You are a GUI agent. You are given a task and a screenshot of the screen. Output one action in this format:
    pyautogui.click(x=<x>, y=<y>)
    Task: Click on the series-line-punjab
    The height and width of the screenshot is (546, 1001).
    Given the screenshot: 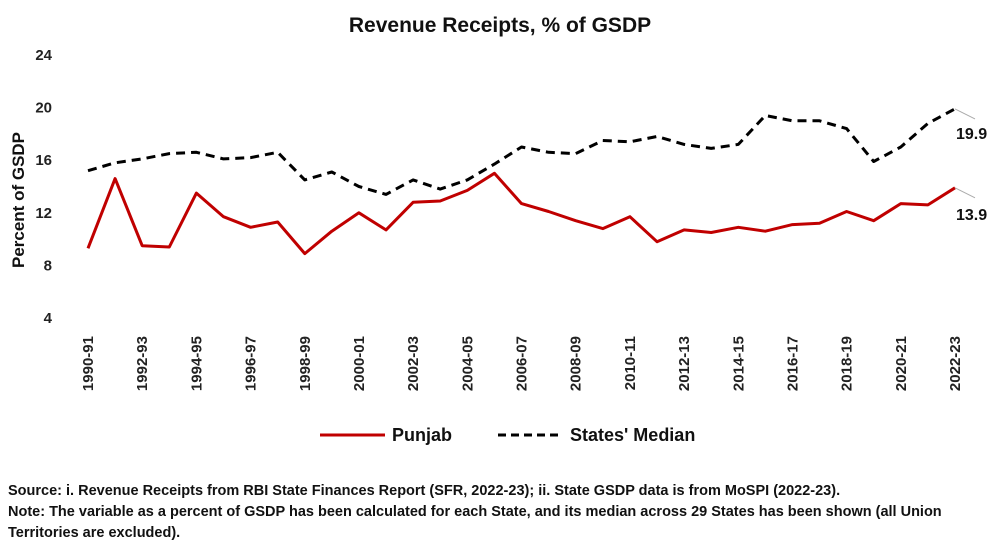 What is the action you would take?
    pyautogui.click(x=521, y=213)
    